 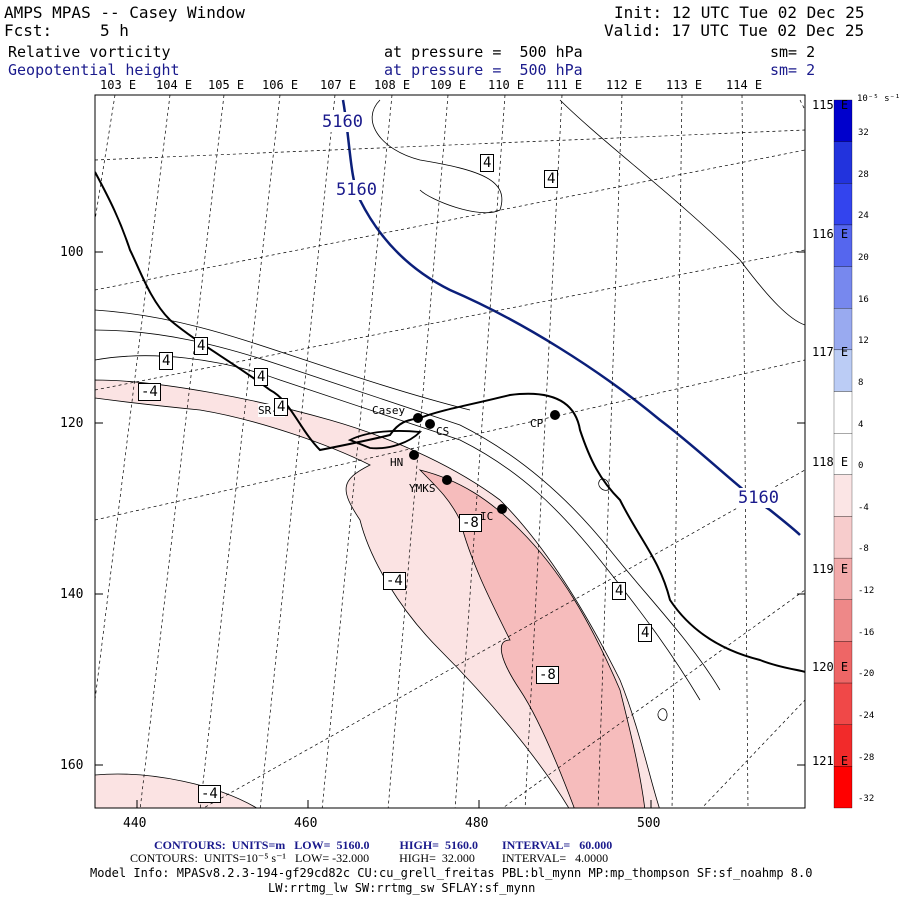 What do you see at coordinates (878, 99) in the screenshot?
I see `colorbar-unit: 10⁻⁵ s⁻¹` at bounding box center [878, 99].